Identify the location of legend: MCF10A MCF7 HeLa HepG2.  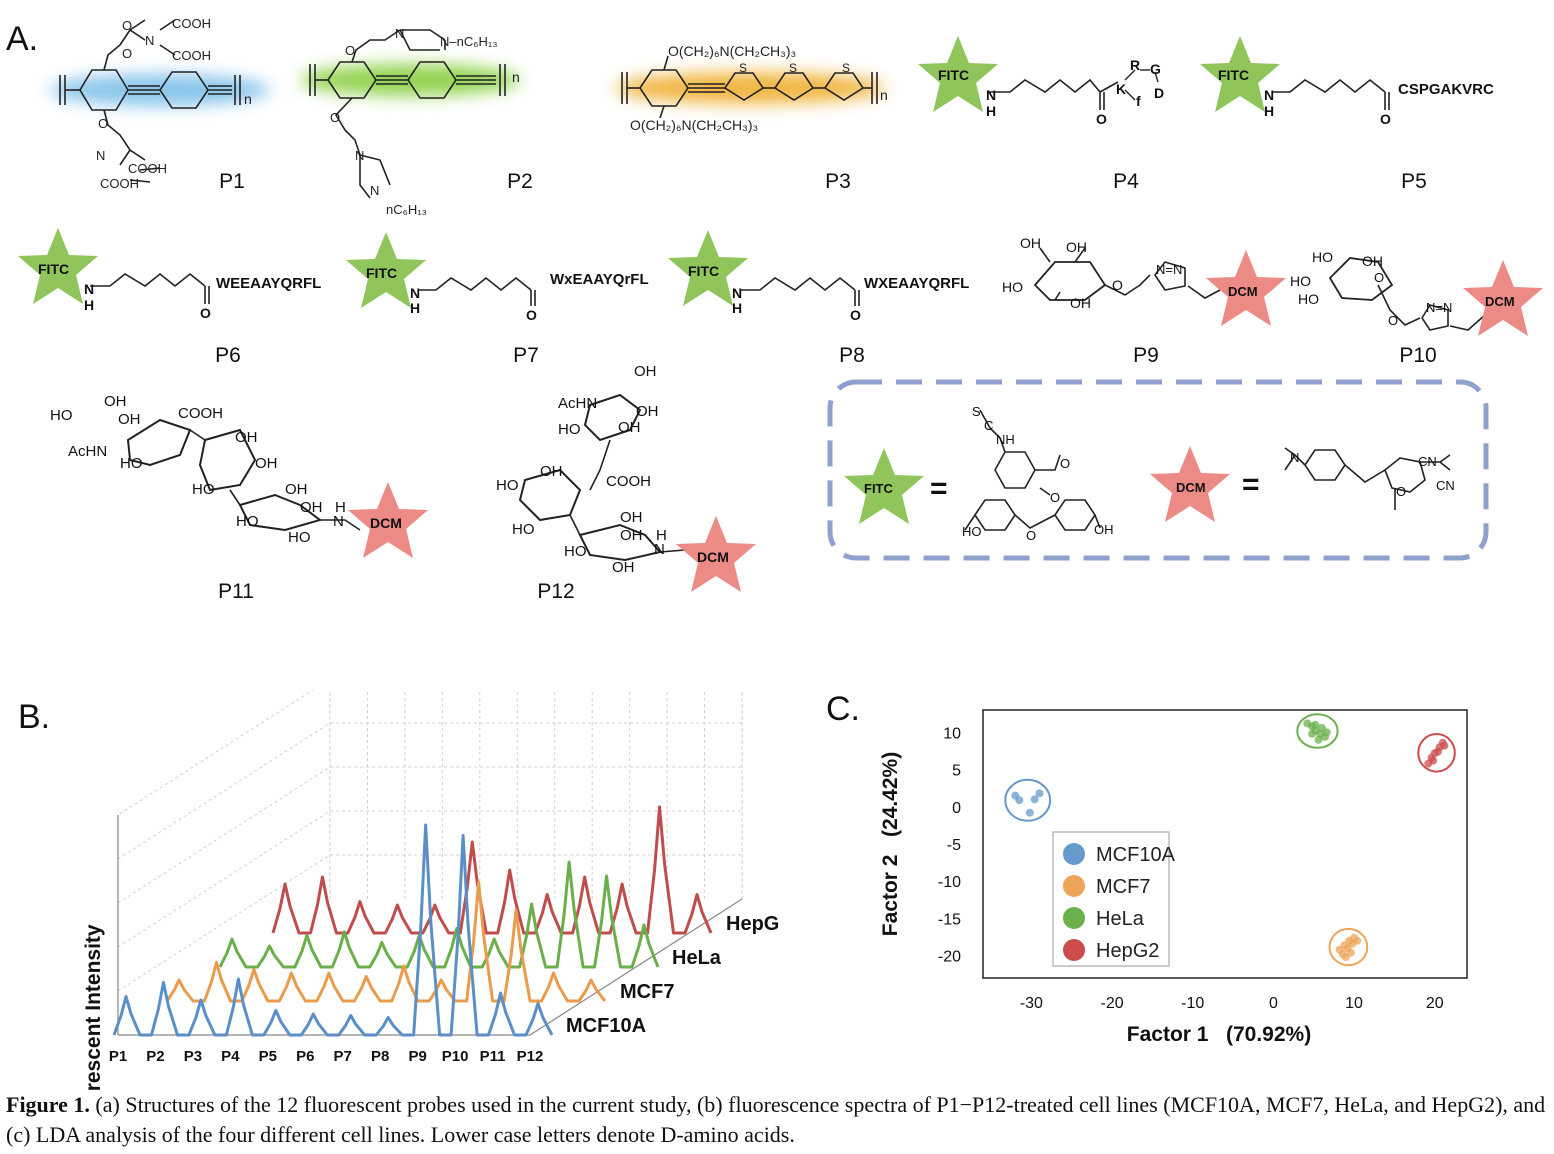
(1114, 899).